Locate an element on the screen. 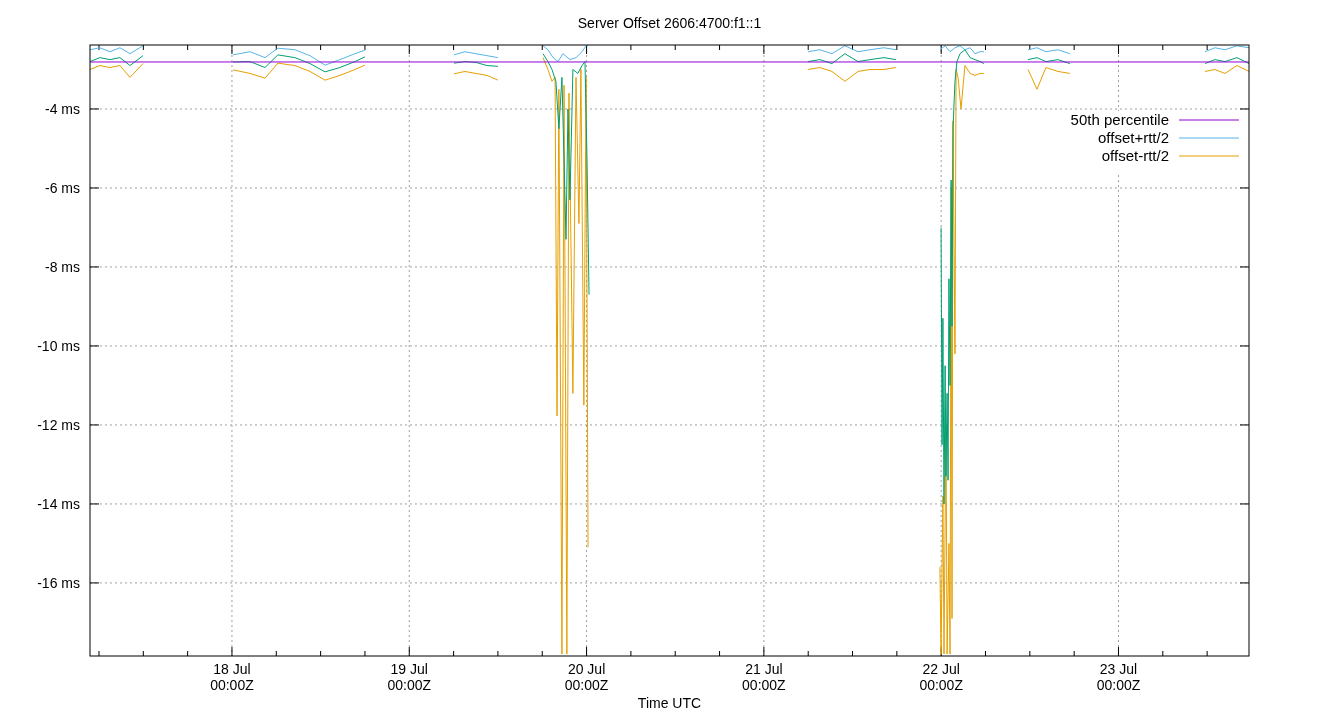 The height and width of the screenshot is (720, 1340). y-tick-label: -4 ms is located at coordinates (62, 108).